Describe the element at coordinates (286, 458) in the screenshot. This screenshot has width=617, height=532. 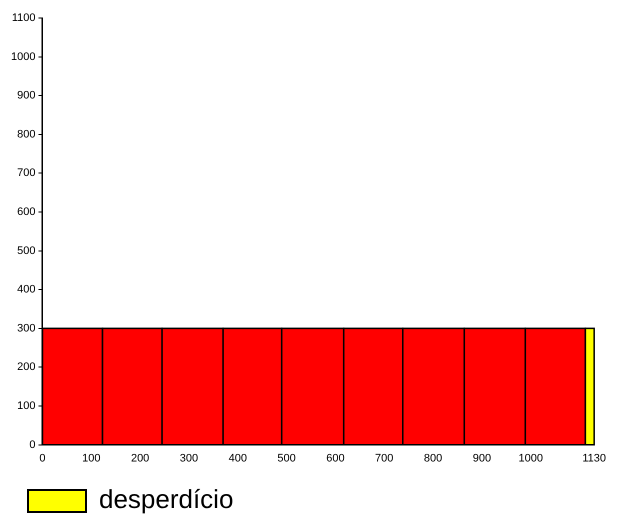
I see `x-tick-label: 500` at that location.